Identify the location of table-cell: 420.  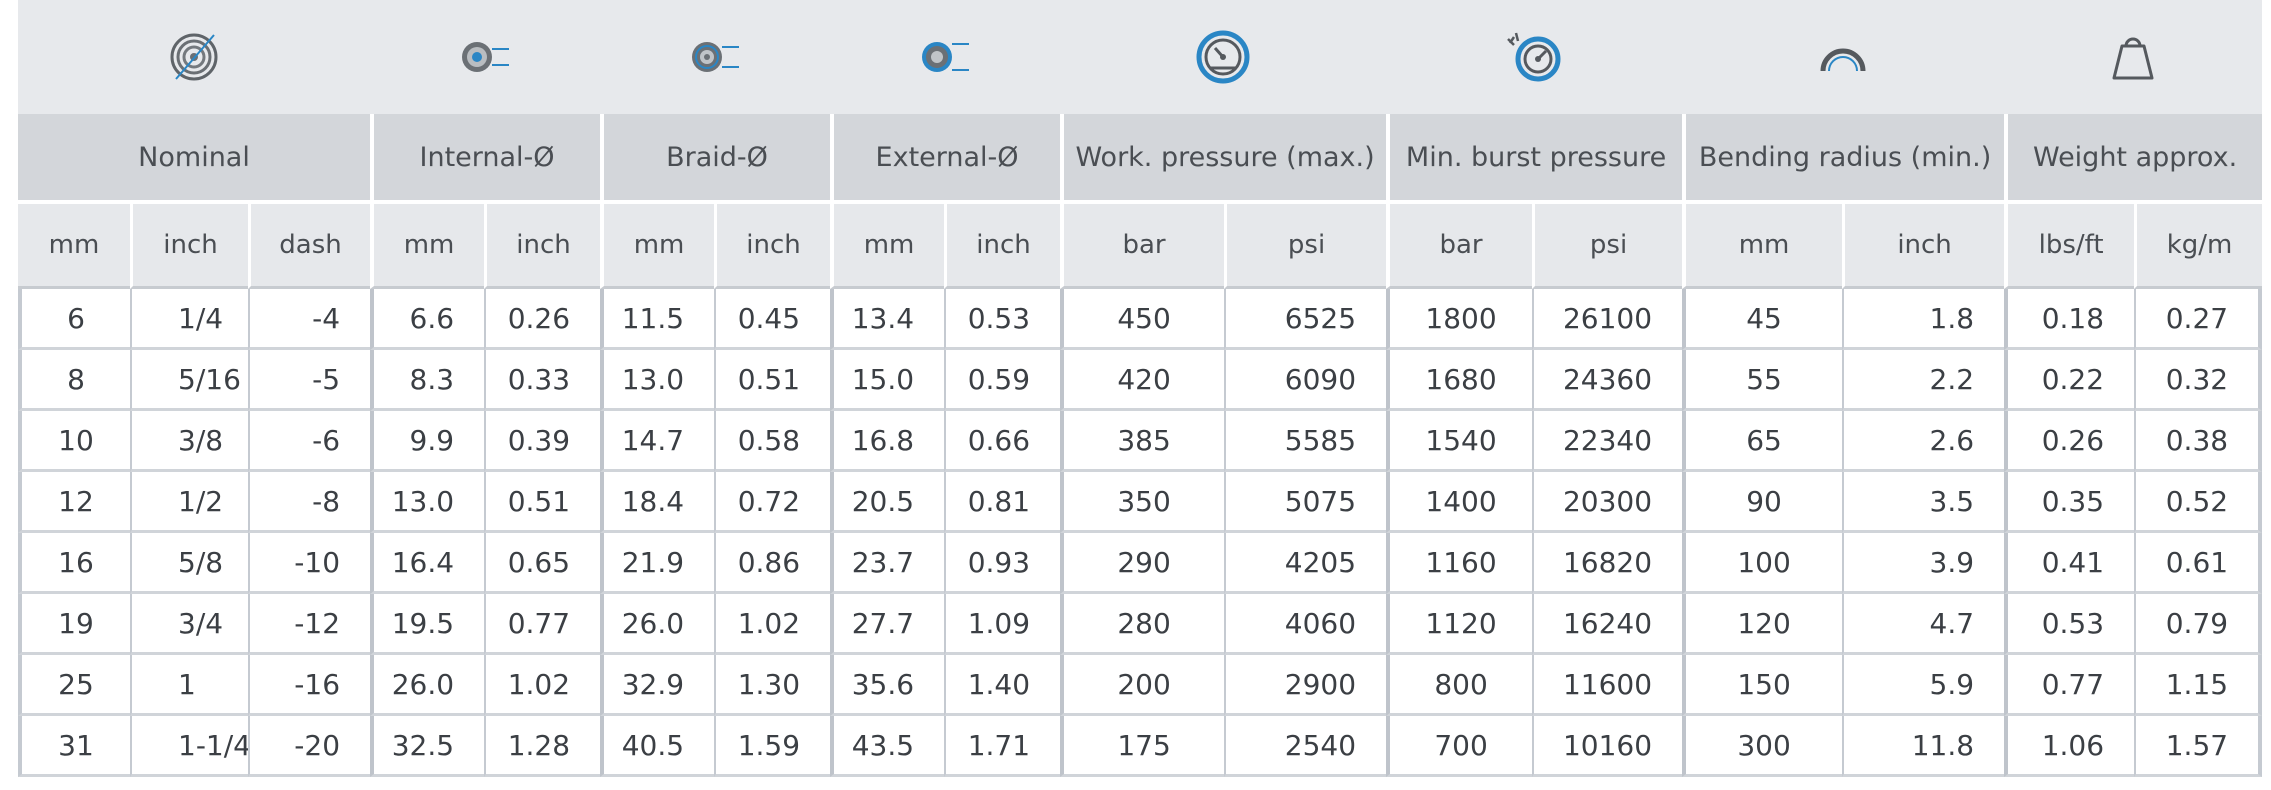
(1142, 380).